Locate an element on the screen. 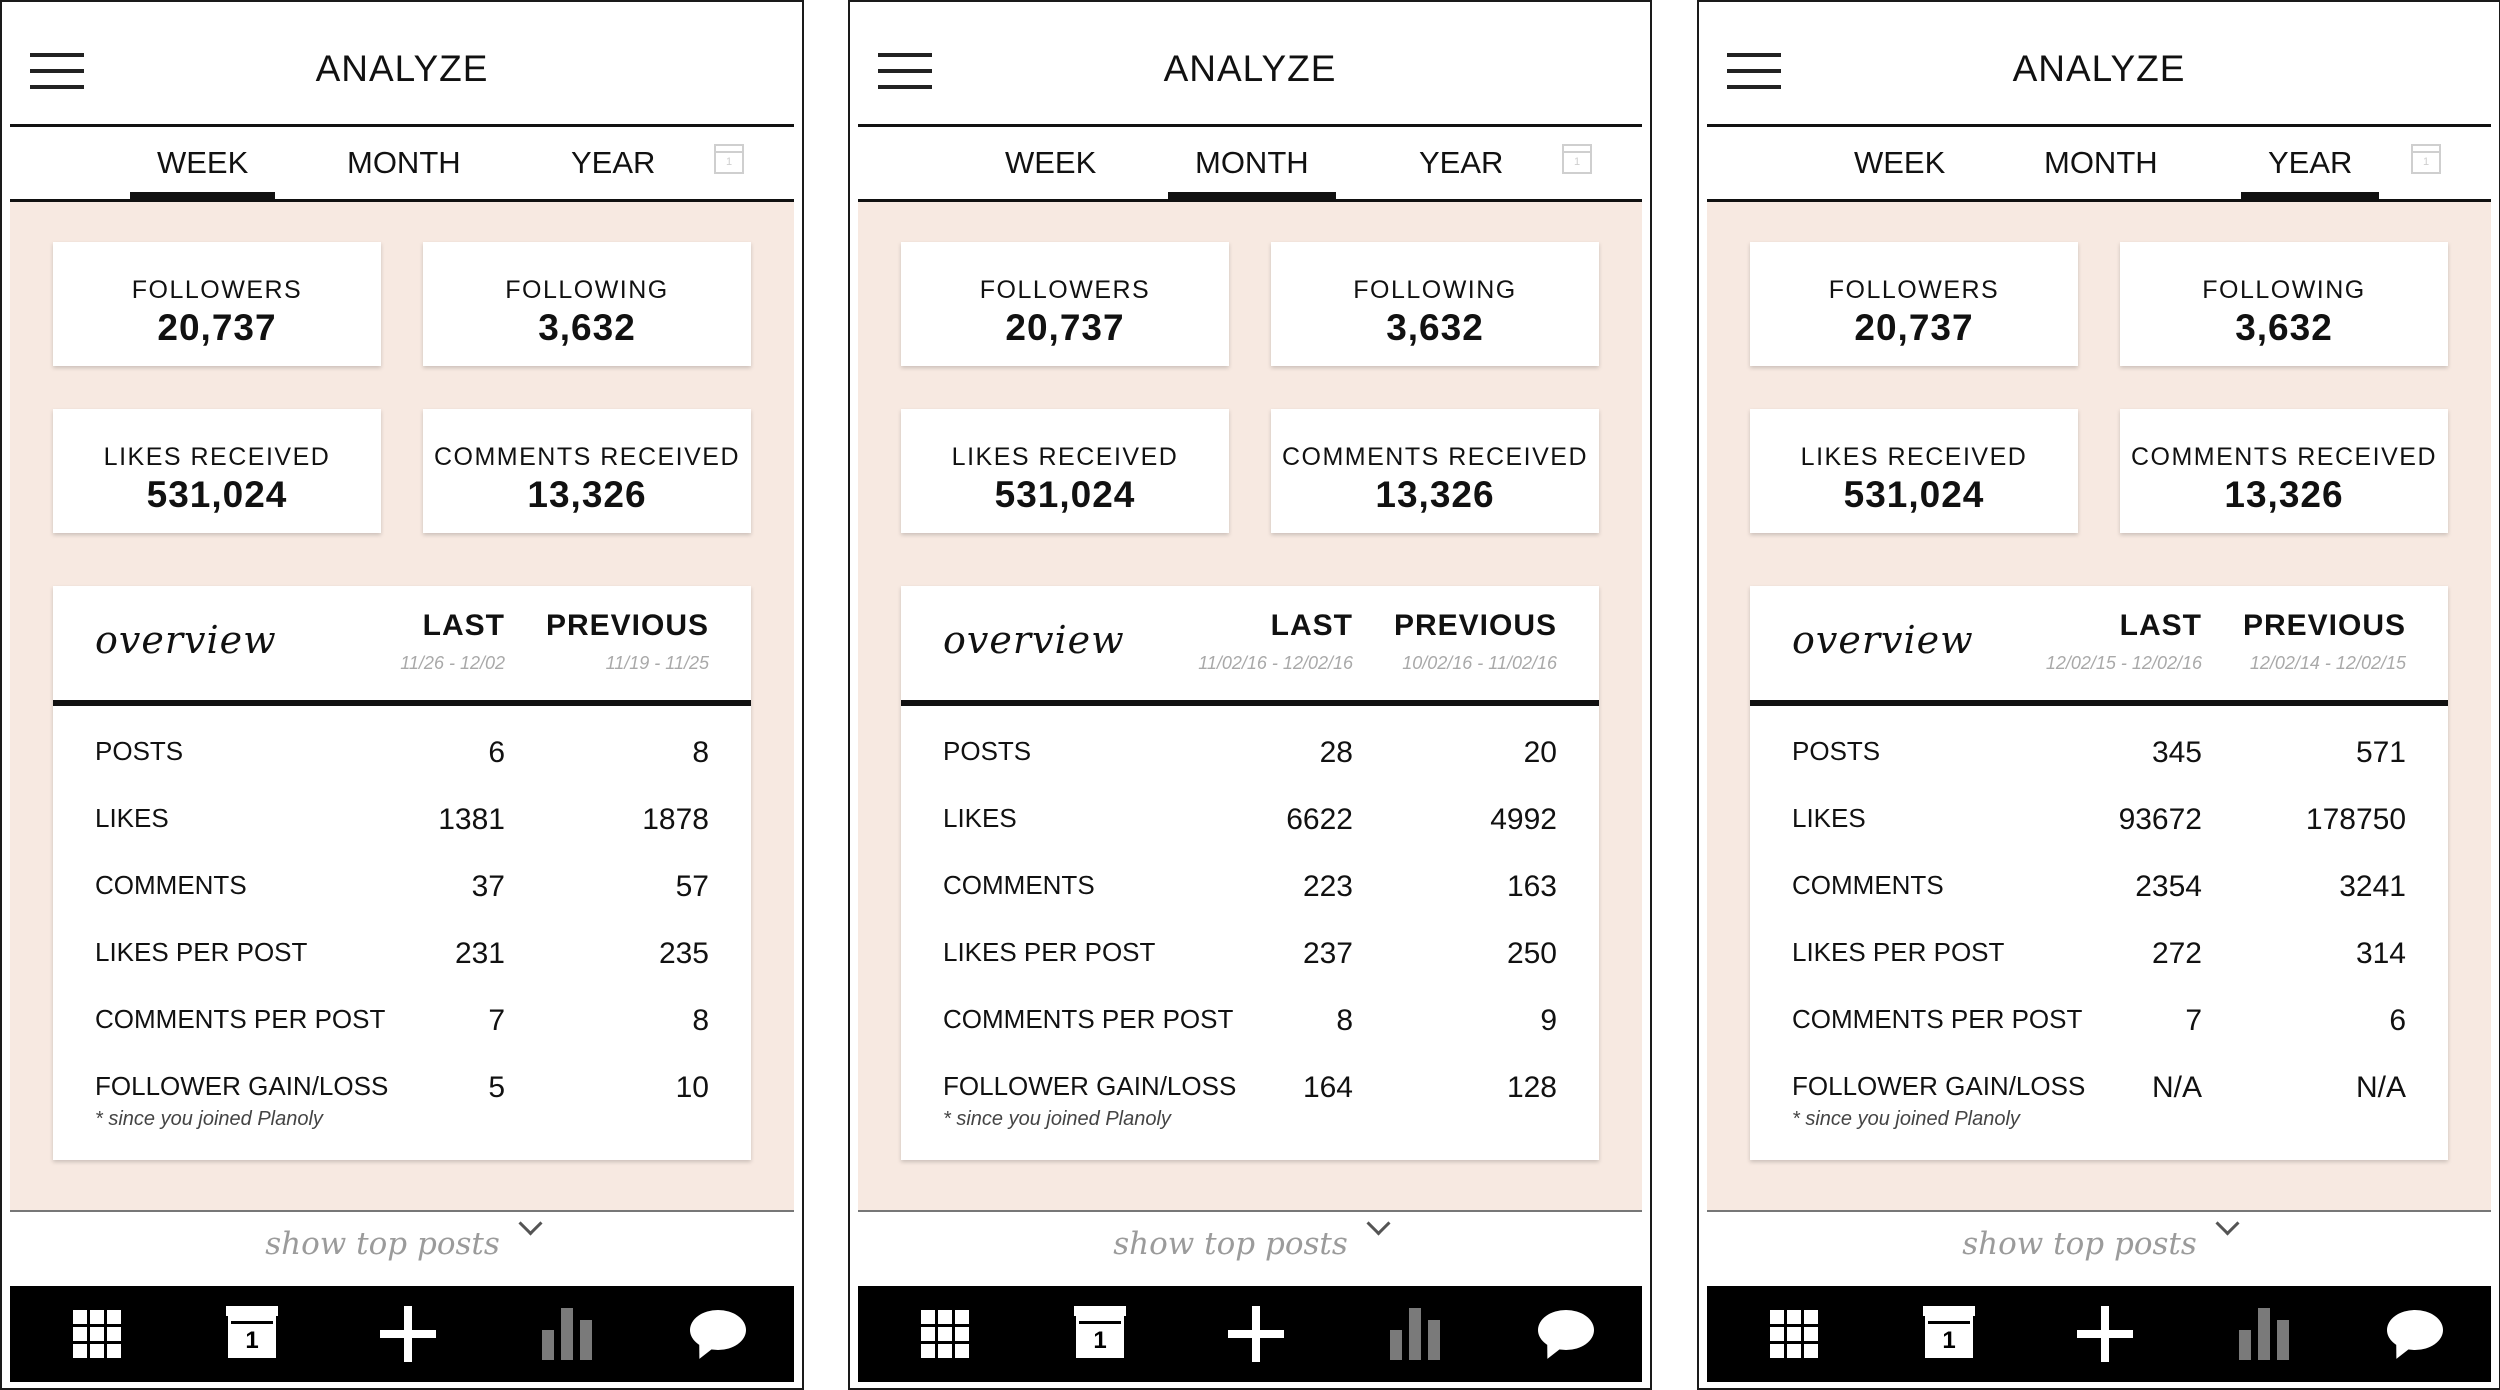 This screenshot has width=2500, height=1390. last-value: 237 is located at coordinates (1327, 953).